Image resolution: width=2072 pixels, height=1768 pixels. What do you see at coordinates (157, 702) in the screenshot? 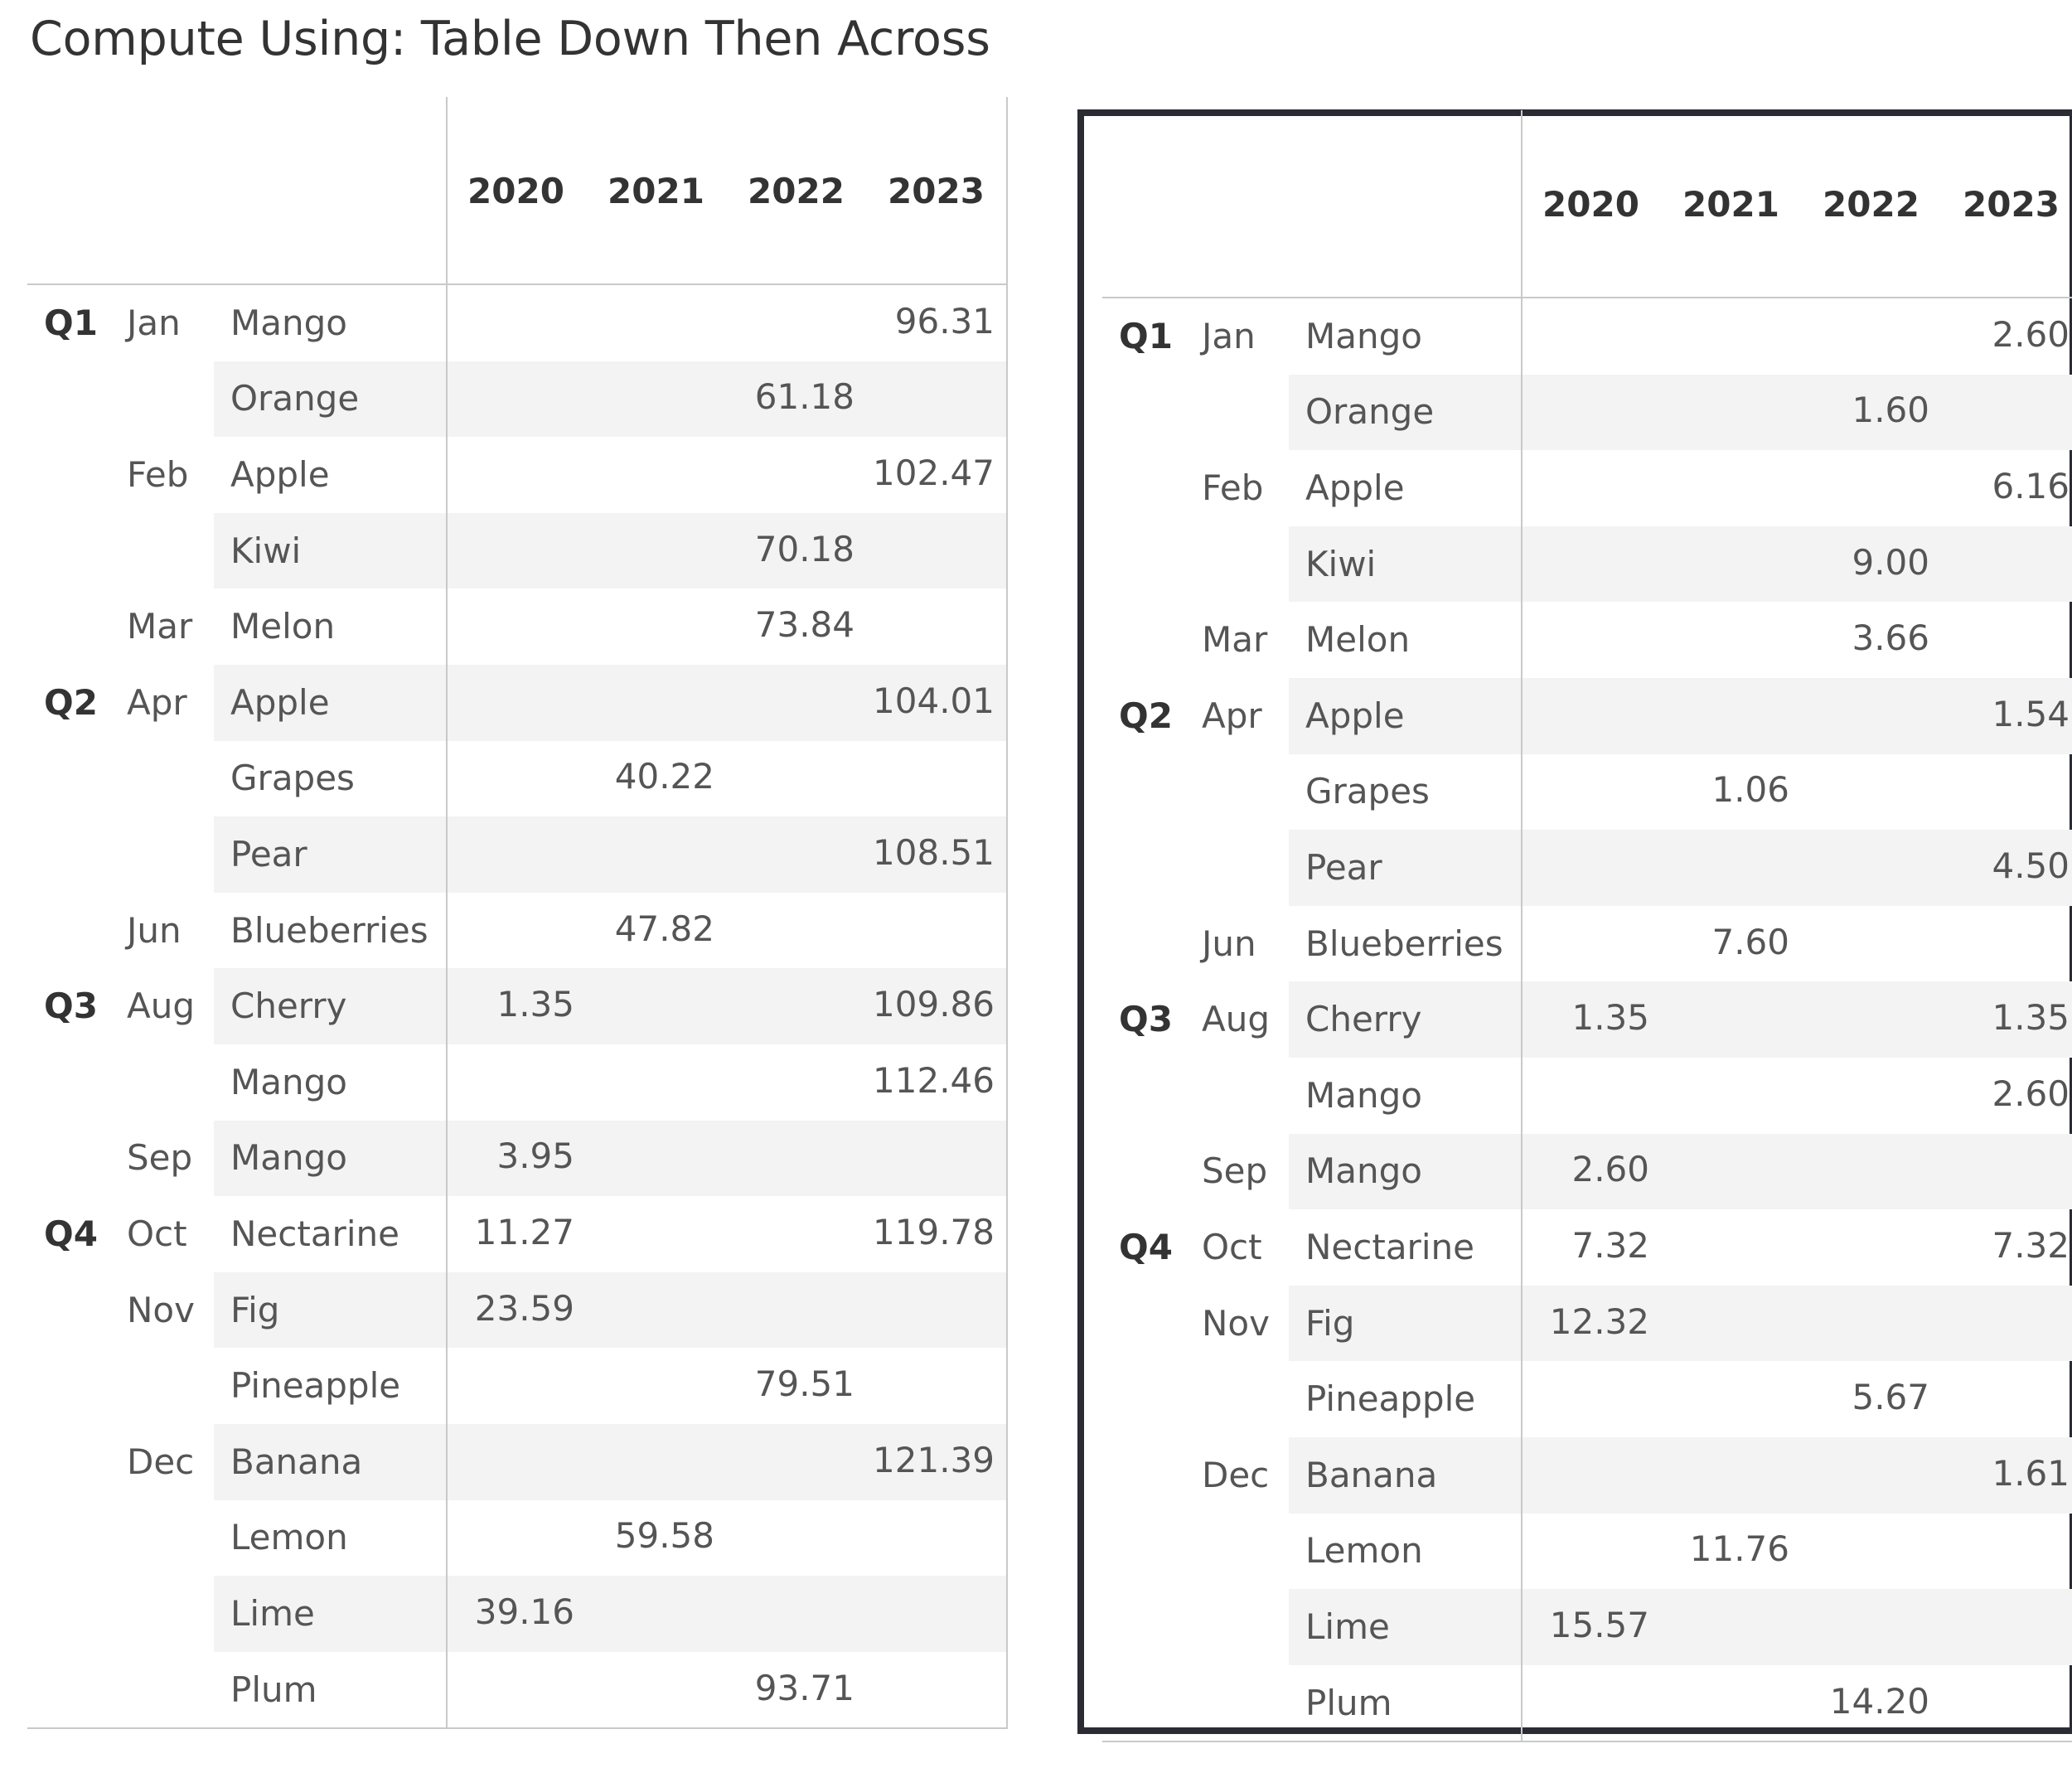
I see `month-label: Apr` at bounding box center [157, 702].